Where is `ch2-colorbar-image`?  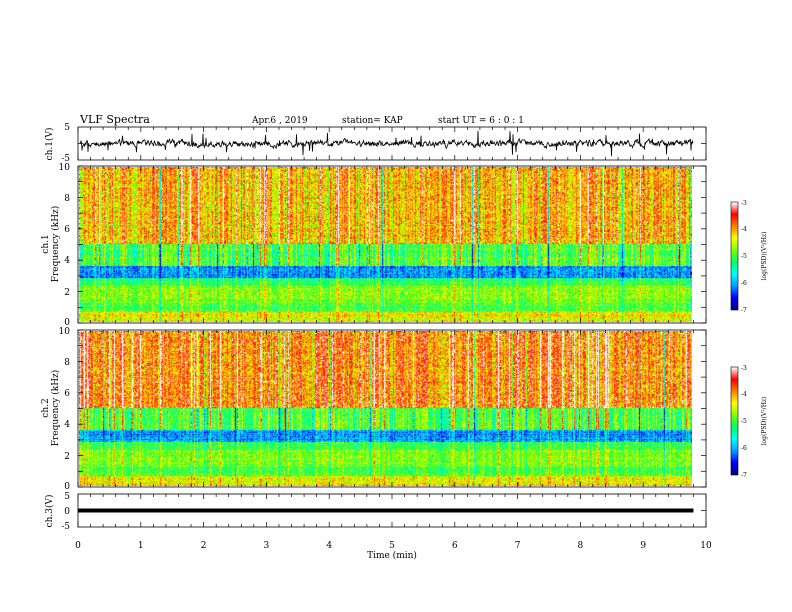
ch2-colorbar-image is located at coordinates (734, 421).